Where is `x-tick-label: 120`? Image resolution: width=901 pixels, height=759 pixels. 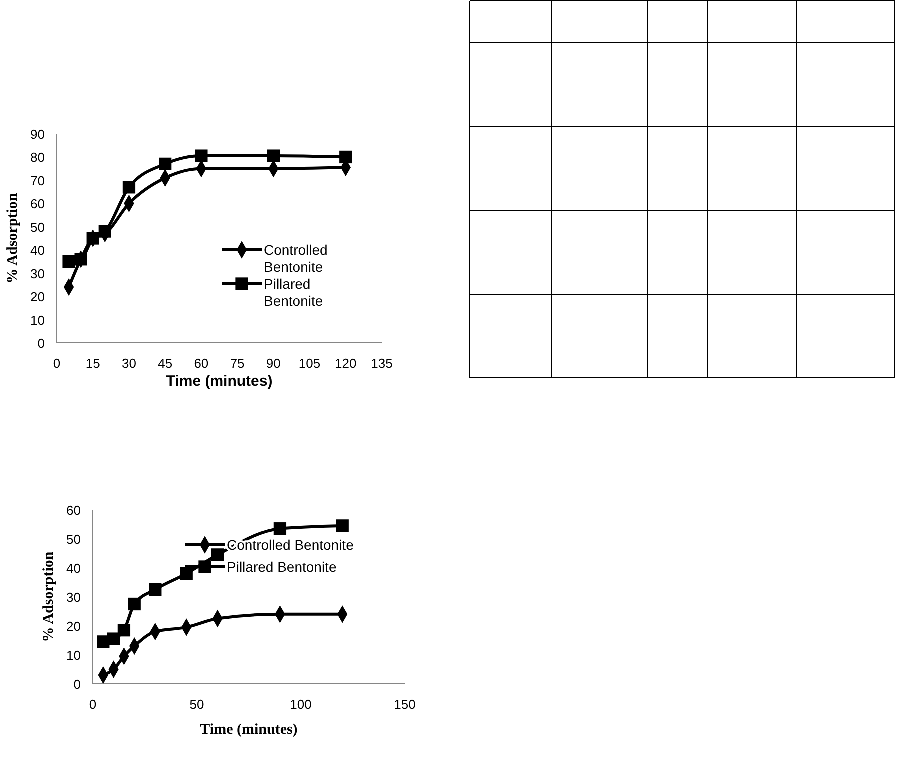 x-tick-label: 120 is located at coordinates (346, 363).